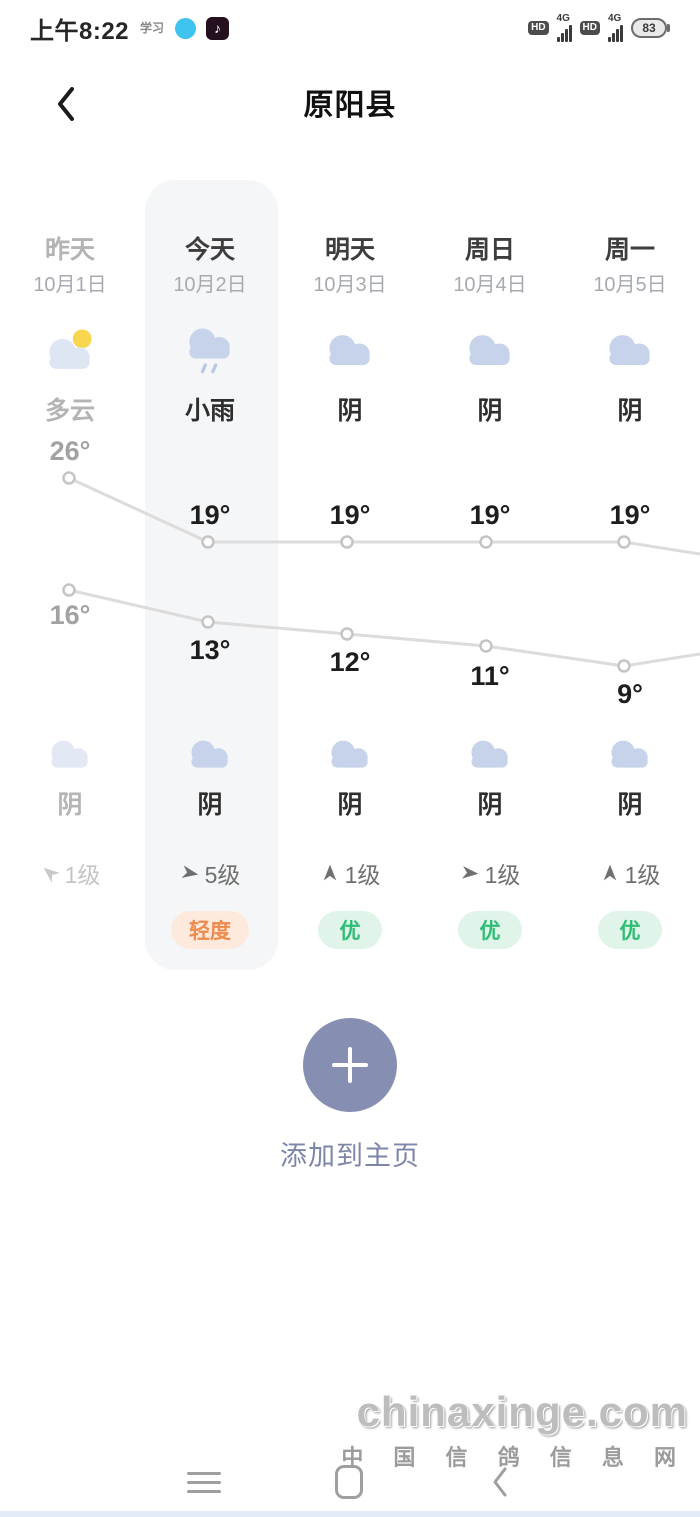  What do you see at coordinates (70, 615) in the screenshot?
I see `low-temp: 16°` at bounding box center [70, 615].